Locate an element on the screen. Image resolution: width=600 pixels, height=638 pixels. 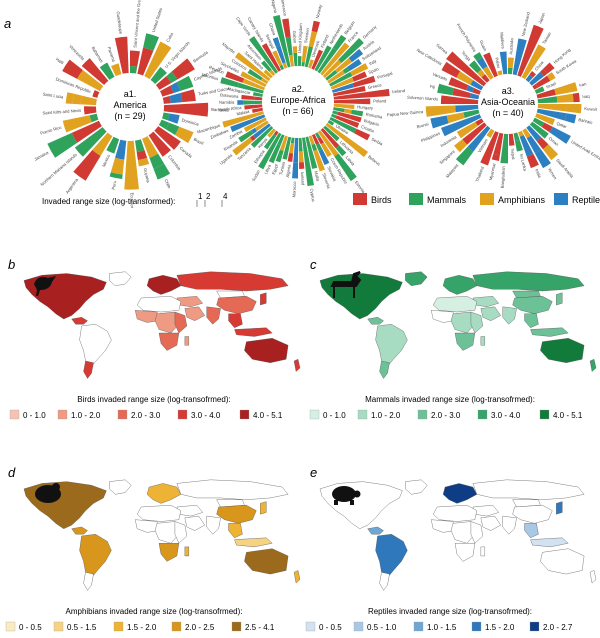
region-arabia is located at coordinates (194, 523).